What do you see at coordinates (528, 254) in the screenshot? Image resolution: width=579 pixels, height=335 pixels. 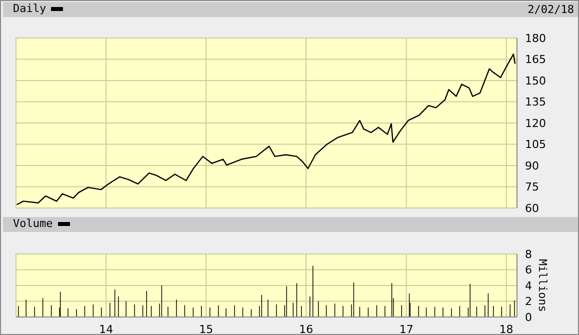 I see `y-tick-label: 8` at bounding box center [528, 254].